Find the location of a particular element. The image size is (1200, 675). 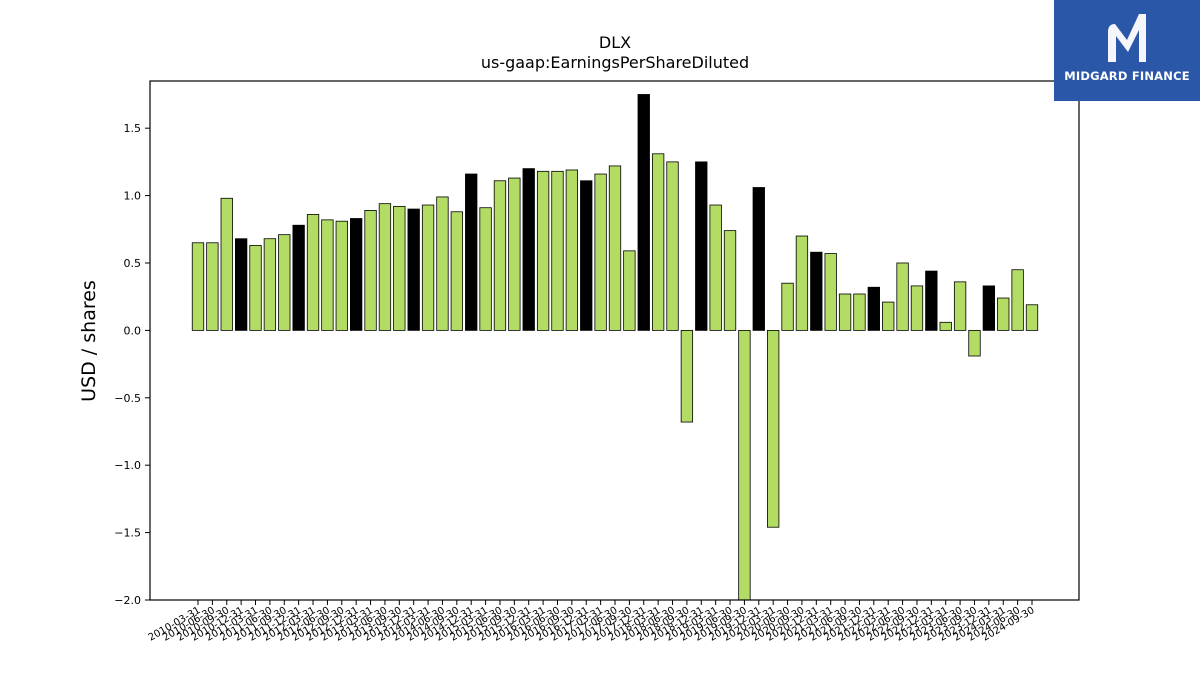

brand-name: MIDGARD FINANCE is located at coordinates (1127, 76).